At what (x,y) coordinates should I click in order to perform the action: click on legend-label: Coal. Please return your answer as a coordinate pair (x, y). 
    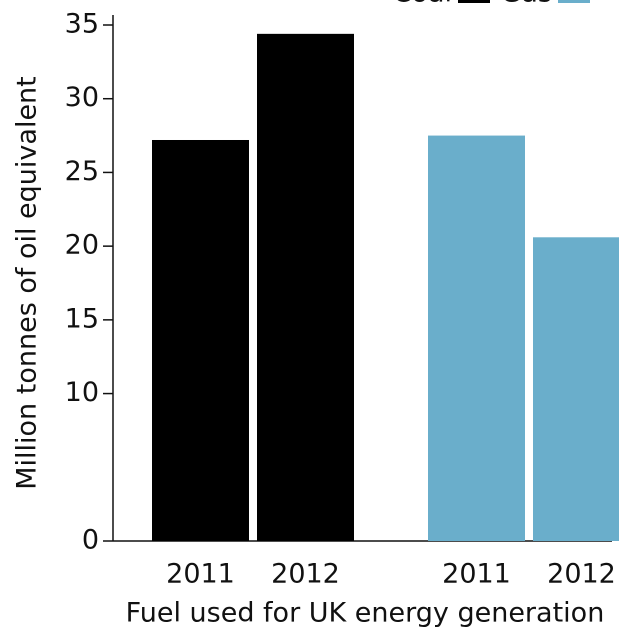
    Looking at the image, I should click on (422, 4).